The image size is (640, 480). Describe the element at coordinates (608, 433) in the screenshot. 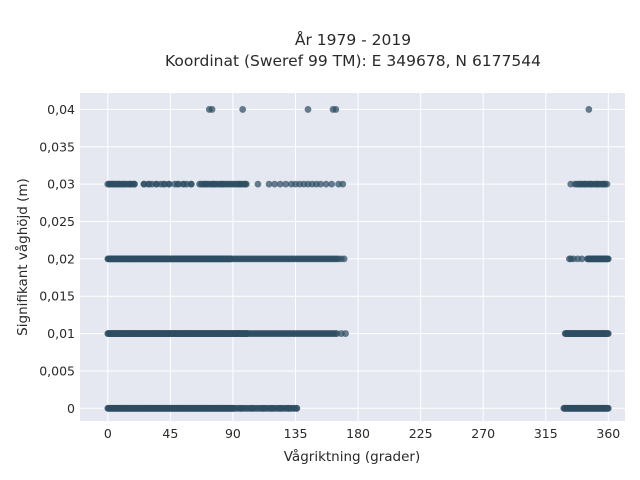

I see `x-tick-label: 360` at that location.